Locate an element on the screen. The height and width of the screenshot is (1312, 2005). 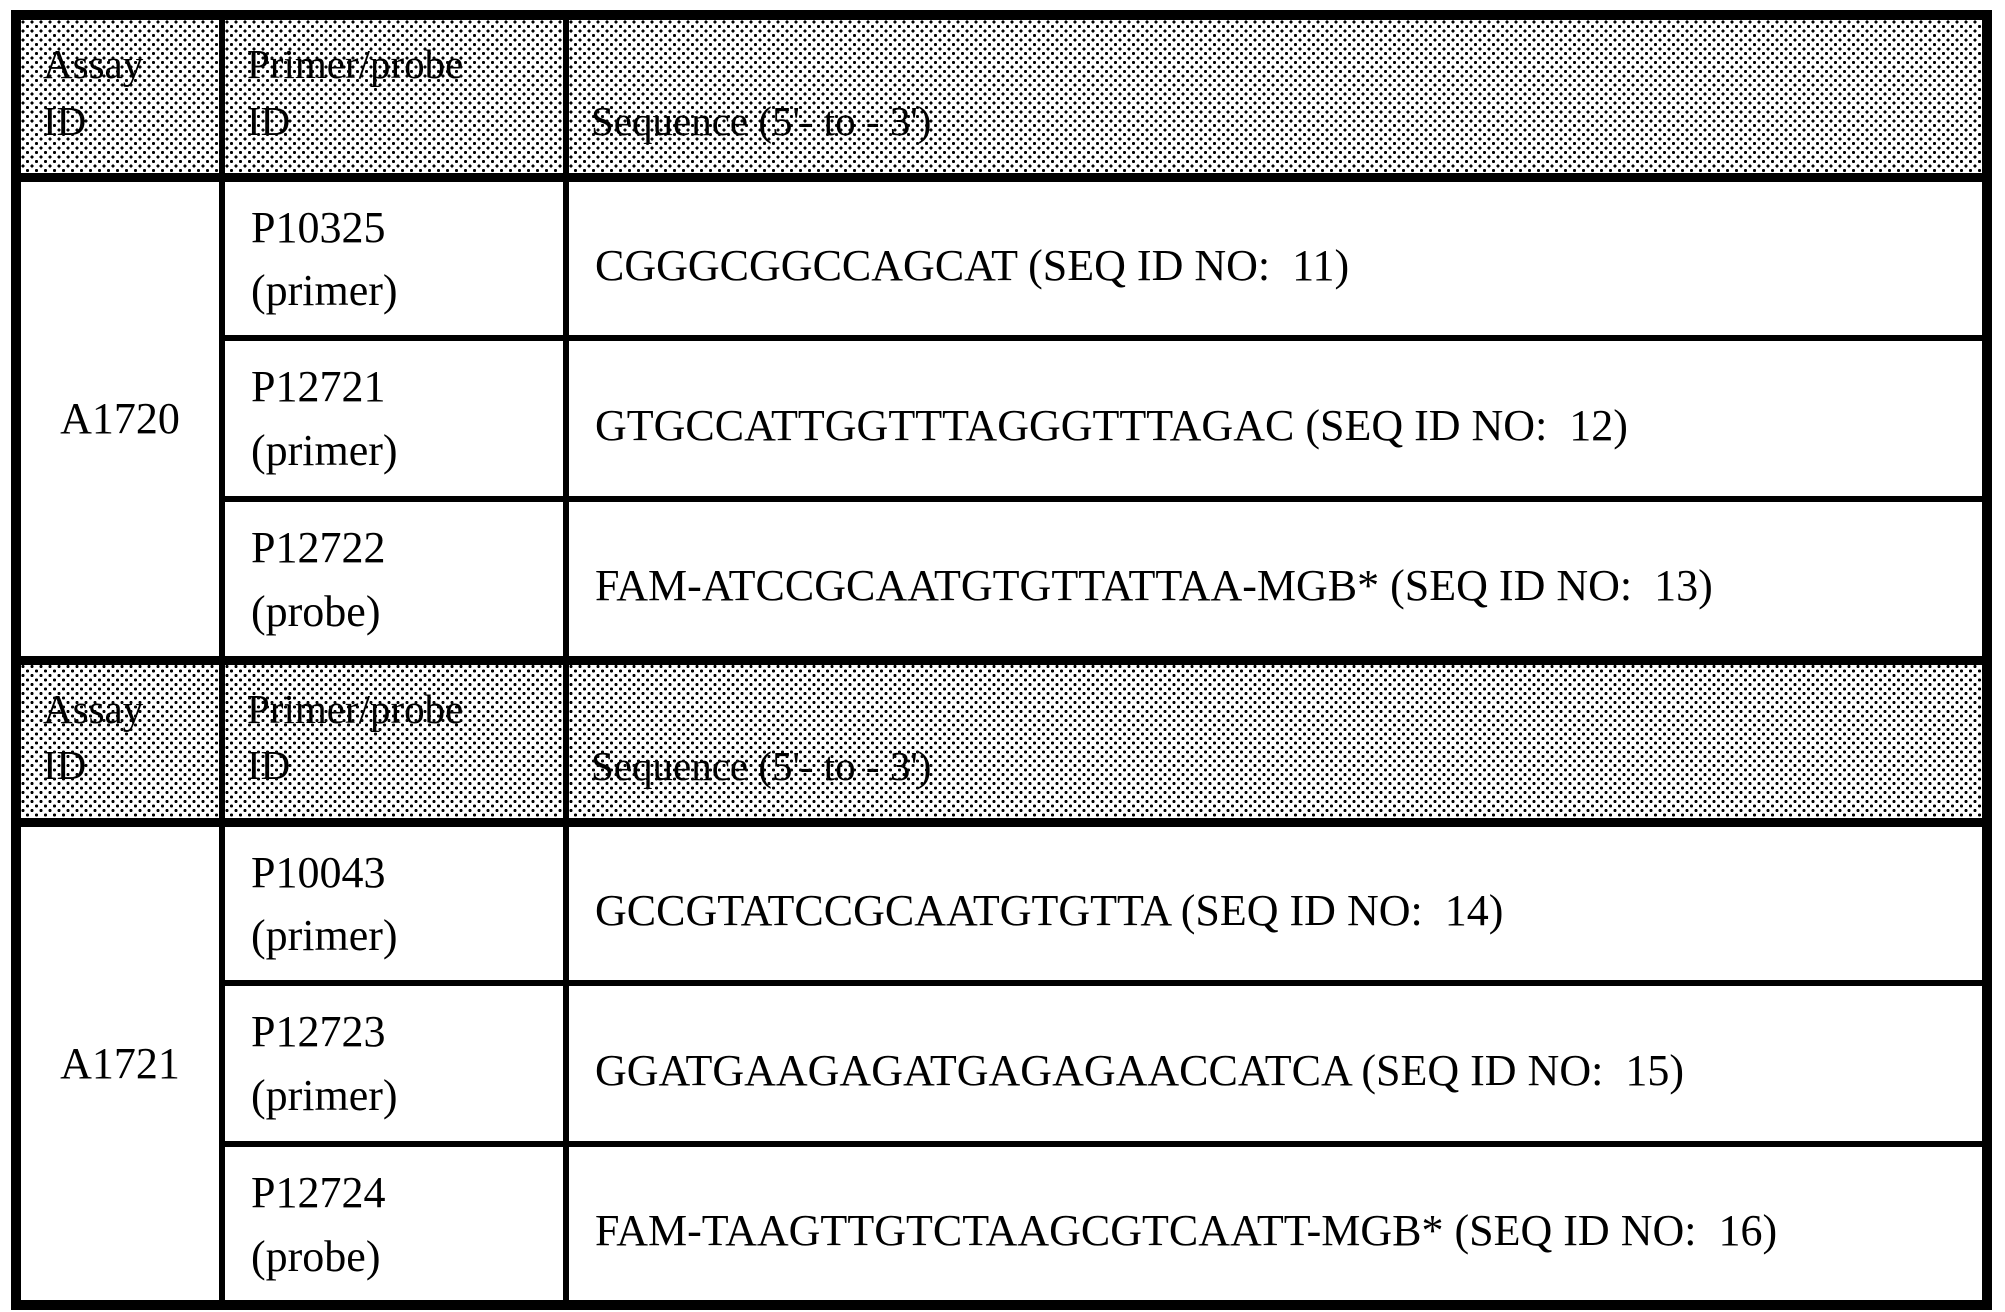
probe-id-cell: P12722 (probe) is located at coordinates (394, 579).